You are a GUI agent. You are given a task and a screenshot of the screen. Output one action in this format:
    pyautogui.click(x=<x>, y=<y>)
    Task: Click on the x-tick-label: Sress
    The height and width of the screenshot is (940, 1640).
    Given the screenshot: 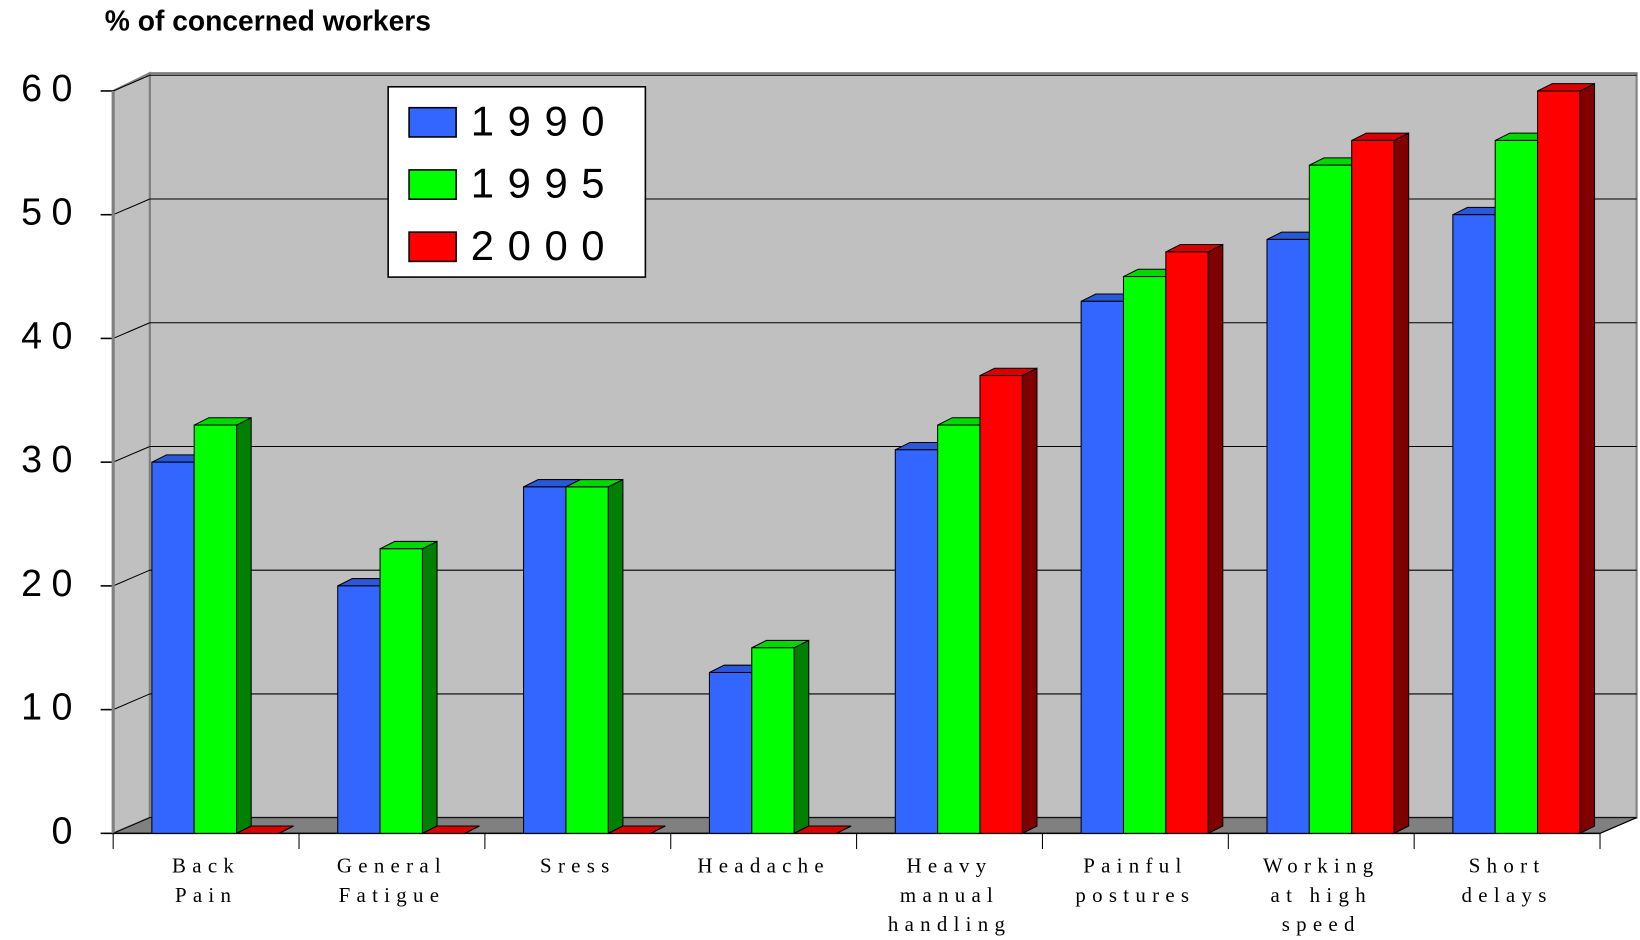 What is the action you would take?
    pyautogui.click(x=578, y=866)
    